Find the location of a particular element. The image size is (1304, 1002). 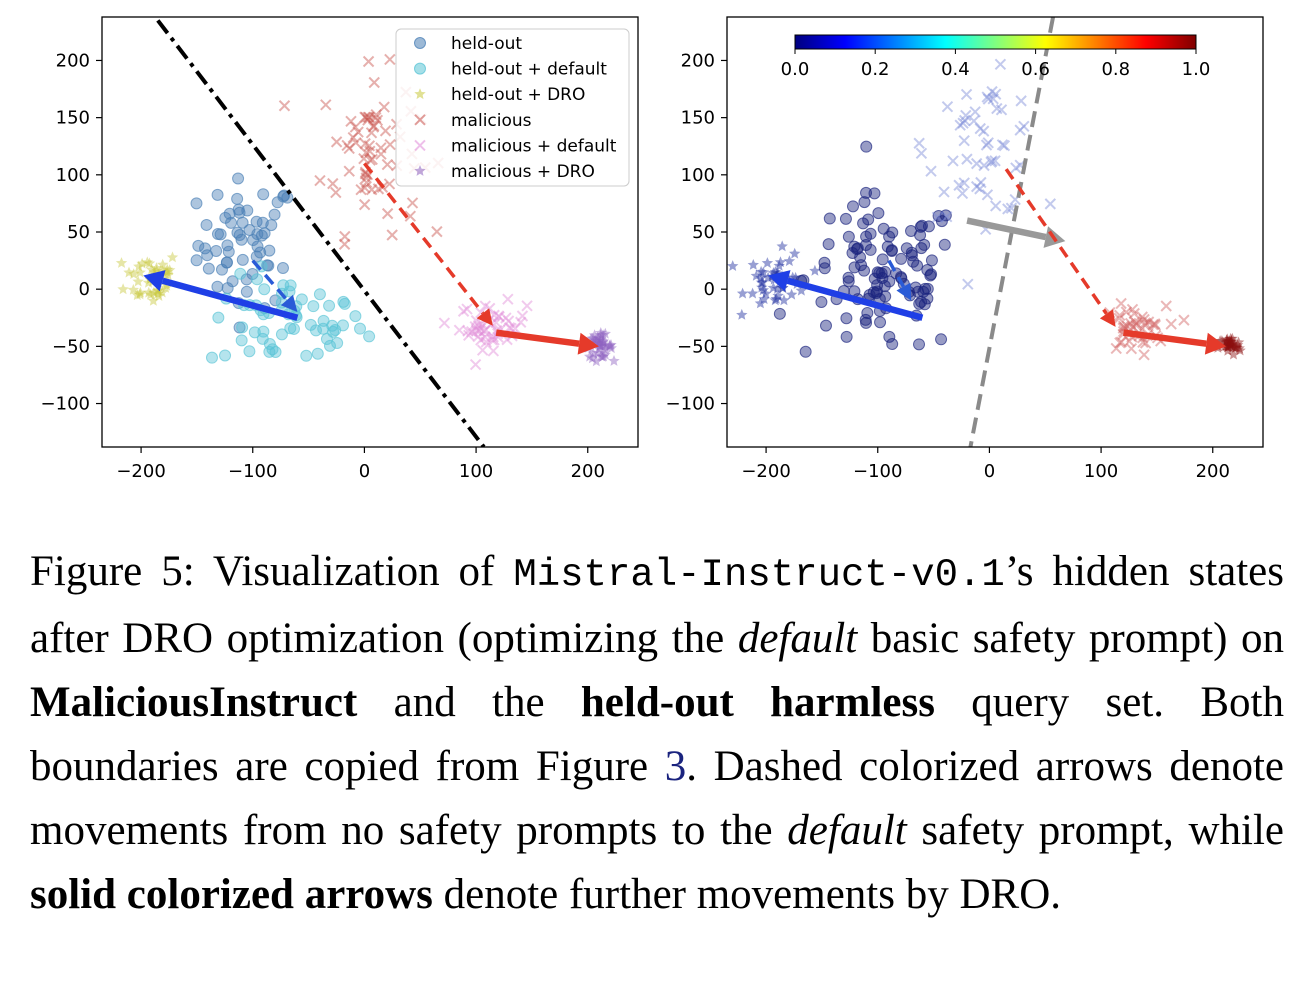

legend-label: held-out is located at coordinates (486, 44).